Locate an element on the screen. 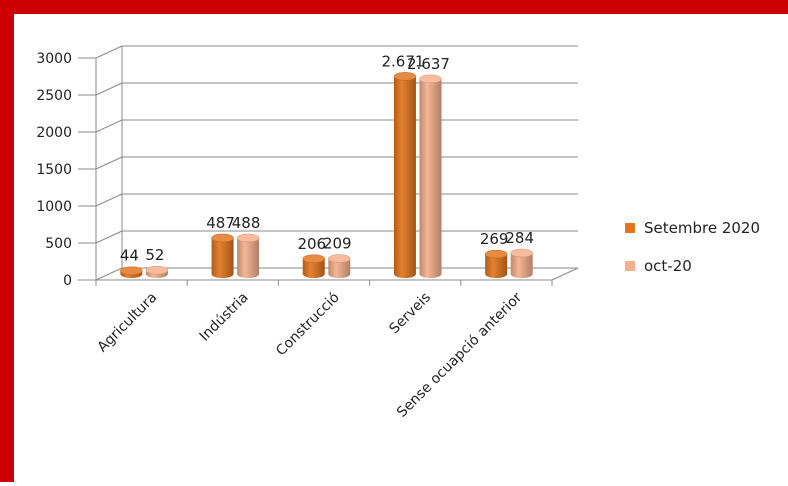 This screenshot has height=486, width=788. y-tick-label: 1000 is located at coordinates (54, 207).